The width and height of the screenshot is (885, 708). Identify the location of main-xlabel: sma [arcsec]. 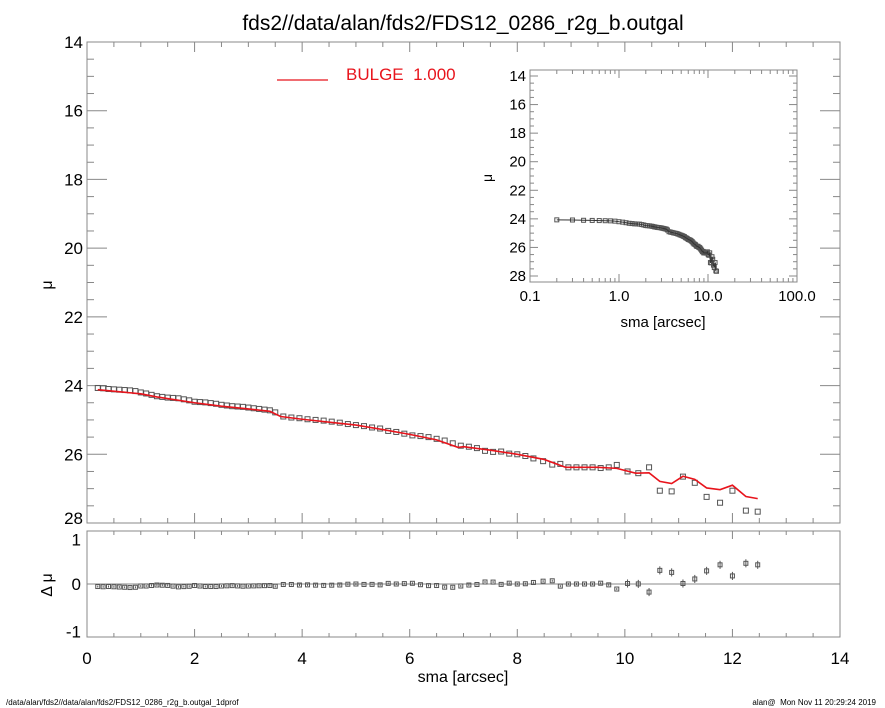
(463, 677).